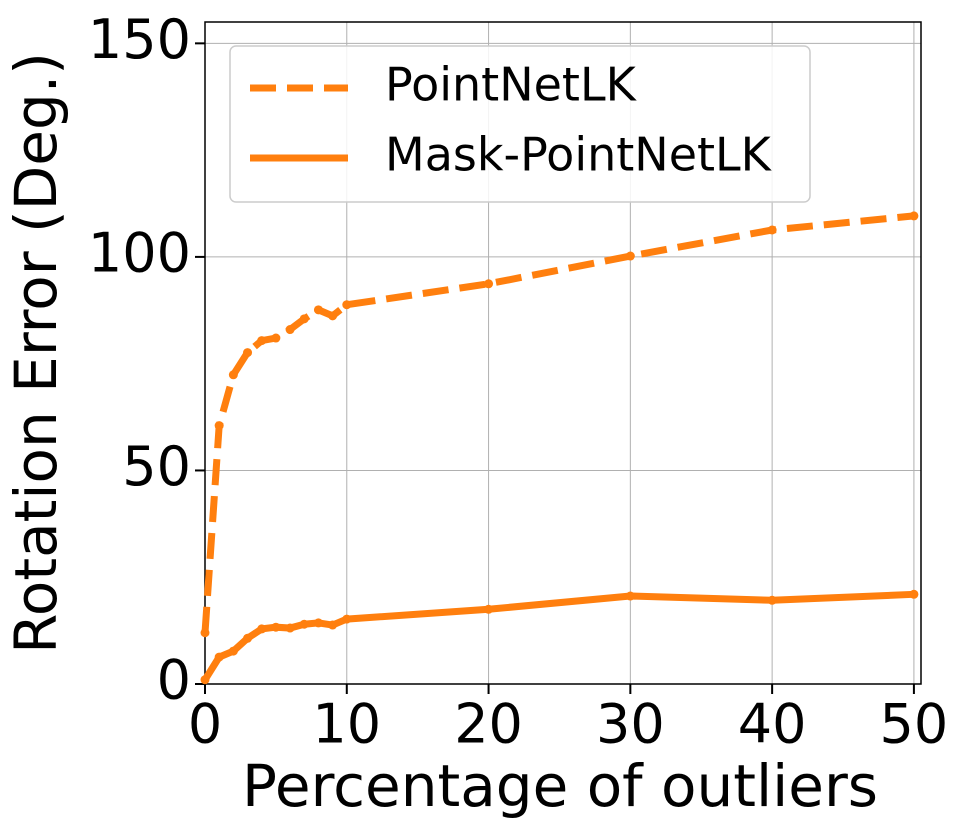 The height and width of the screenshot is (824, 954). Describe the element at coordinates (520, 124) in the screenshot. I see `legend-box` at that location.